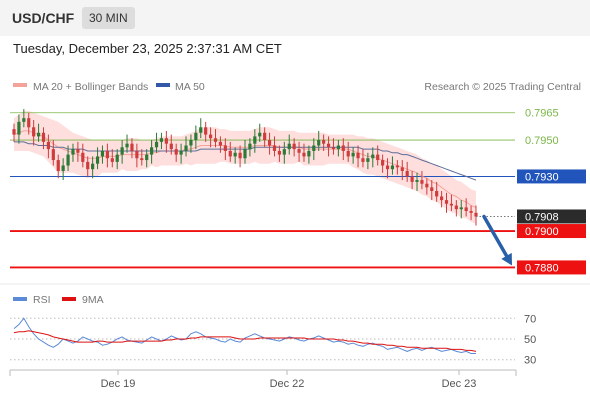 This screenshot has width=590, height=400. Describe the element at coordinates (542, 268) in the screenshot. I see `level-label-0.7880: 0.7880` at that location.